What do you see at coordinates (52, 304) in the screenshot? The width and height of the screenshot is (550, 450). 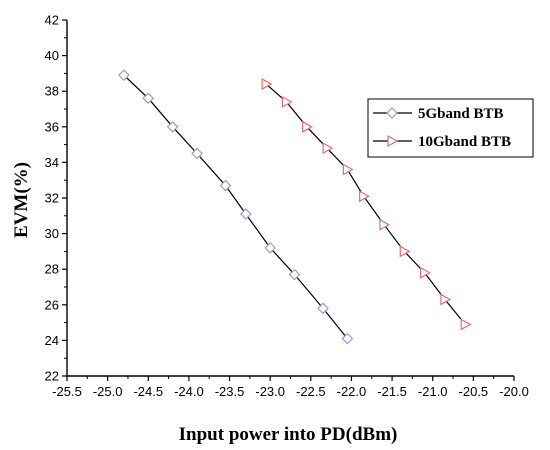 I see `y-tick-label: 26` at bounding box center [52, 304].